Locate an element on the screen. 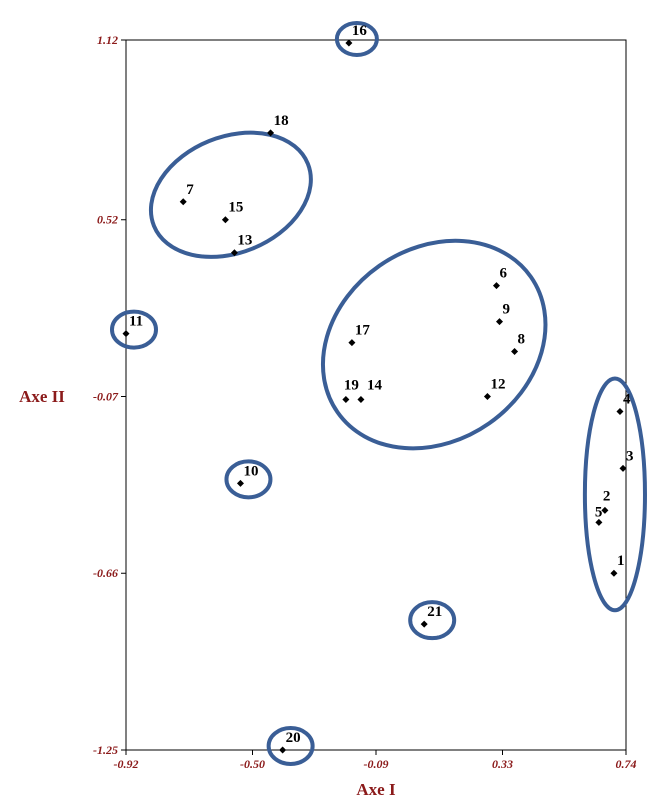 The image size is (649, 800). y-tick-label: 0.52 is located at coordinates (107, 220).